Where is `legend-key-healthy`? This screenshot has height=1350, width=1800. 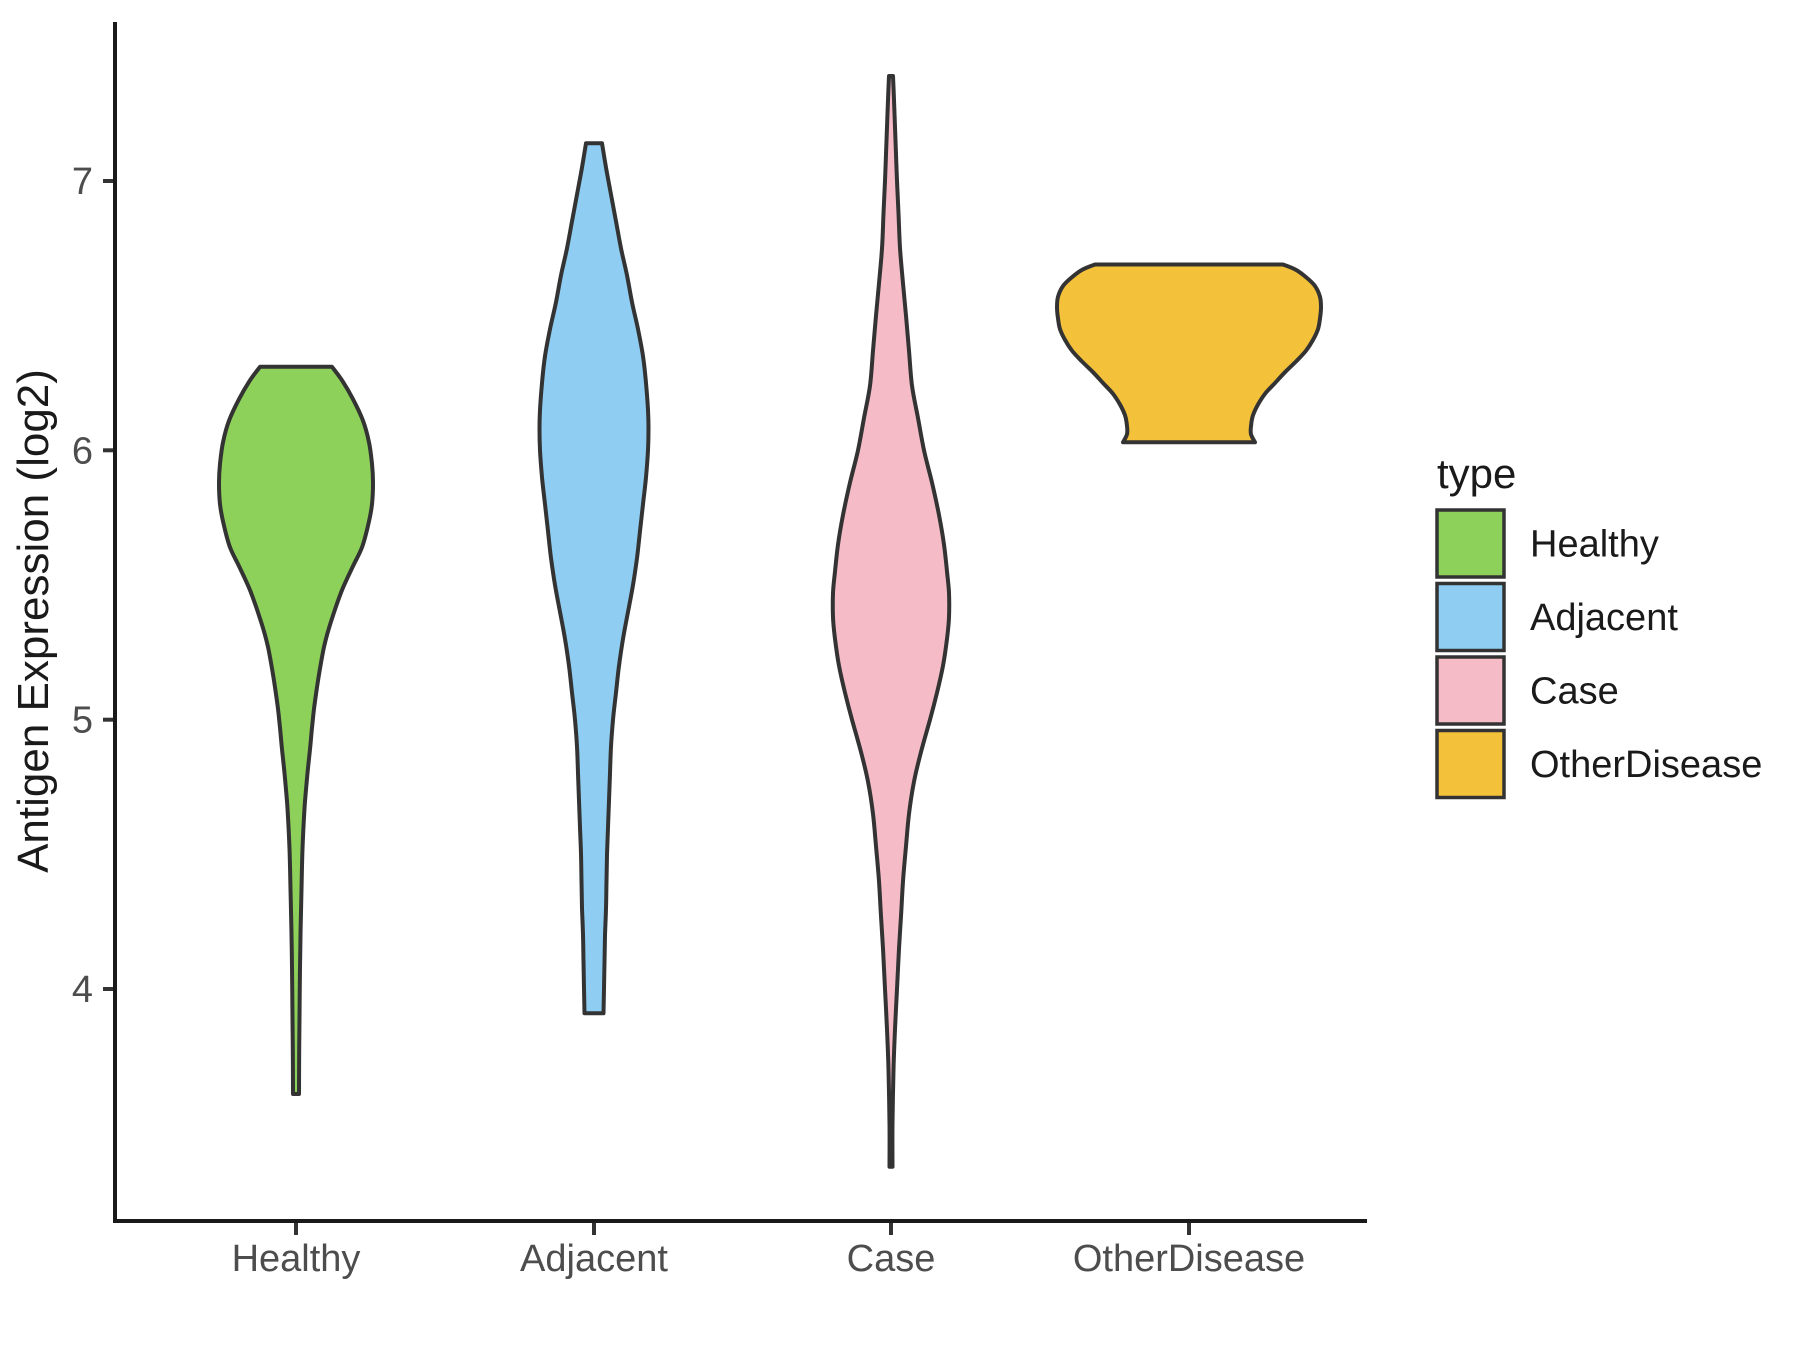
legend-key-healthy is located at coordinates (1470, 543).